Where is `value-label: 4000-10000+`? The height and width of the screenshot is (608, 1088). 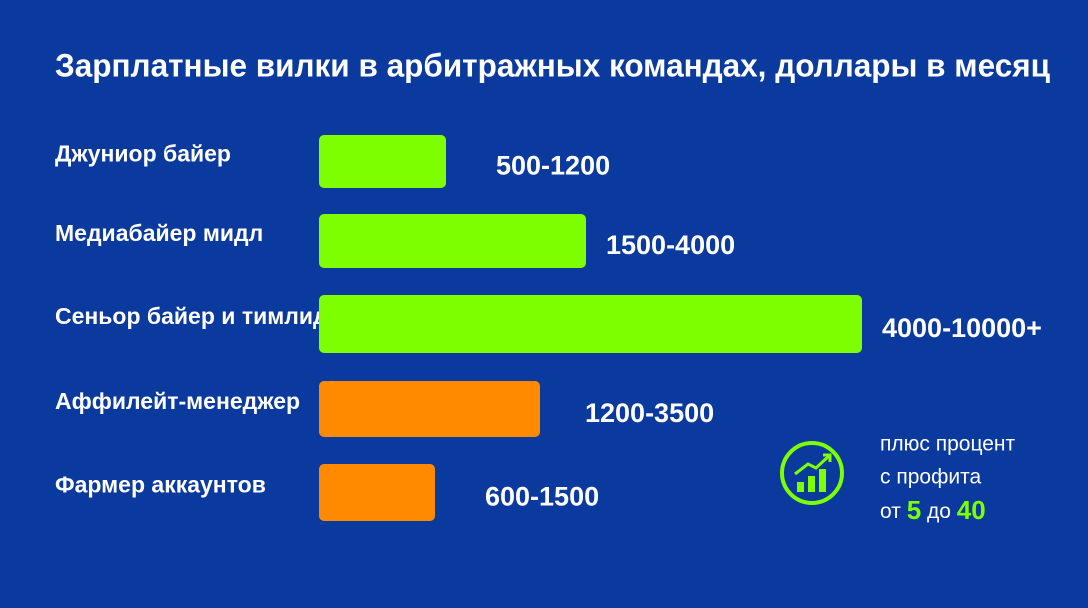
value-label: 4000-10000+ is located at coordinates (962, 328).